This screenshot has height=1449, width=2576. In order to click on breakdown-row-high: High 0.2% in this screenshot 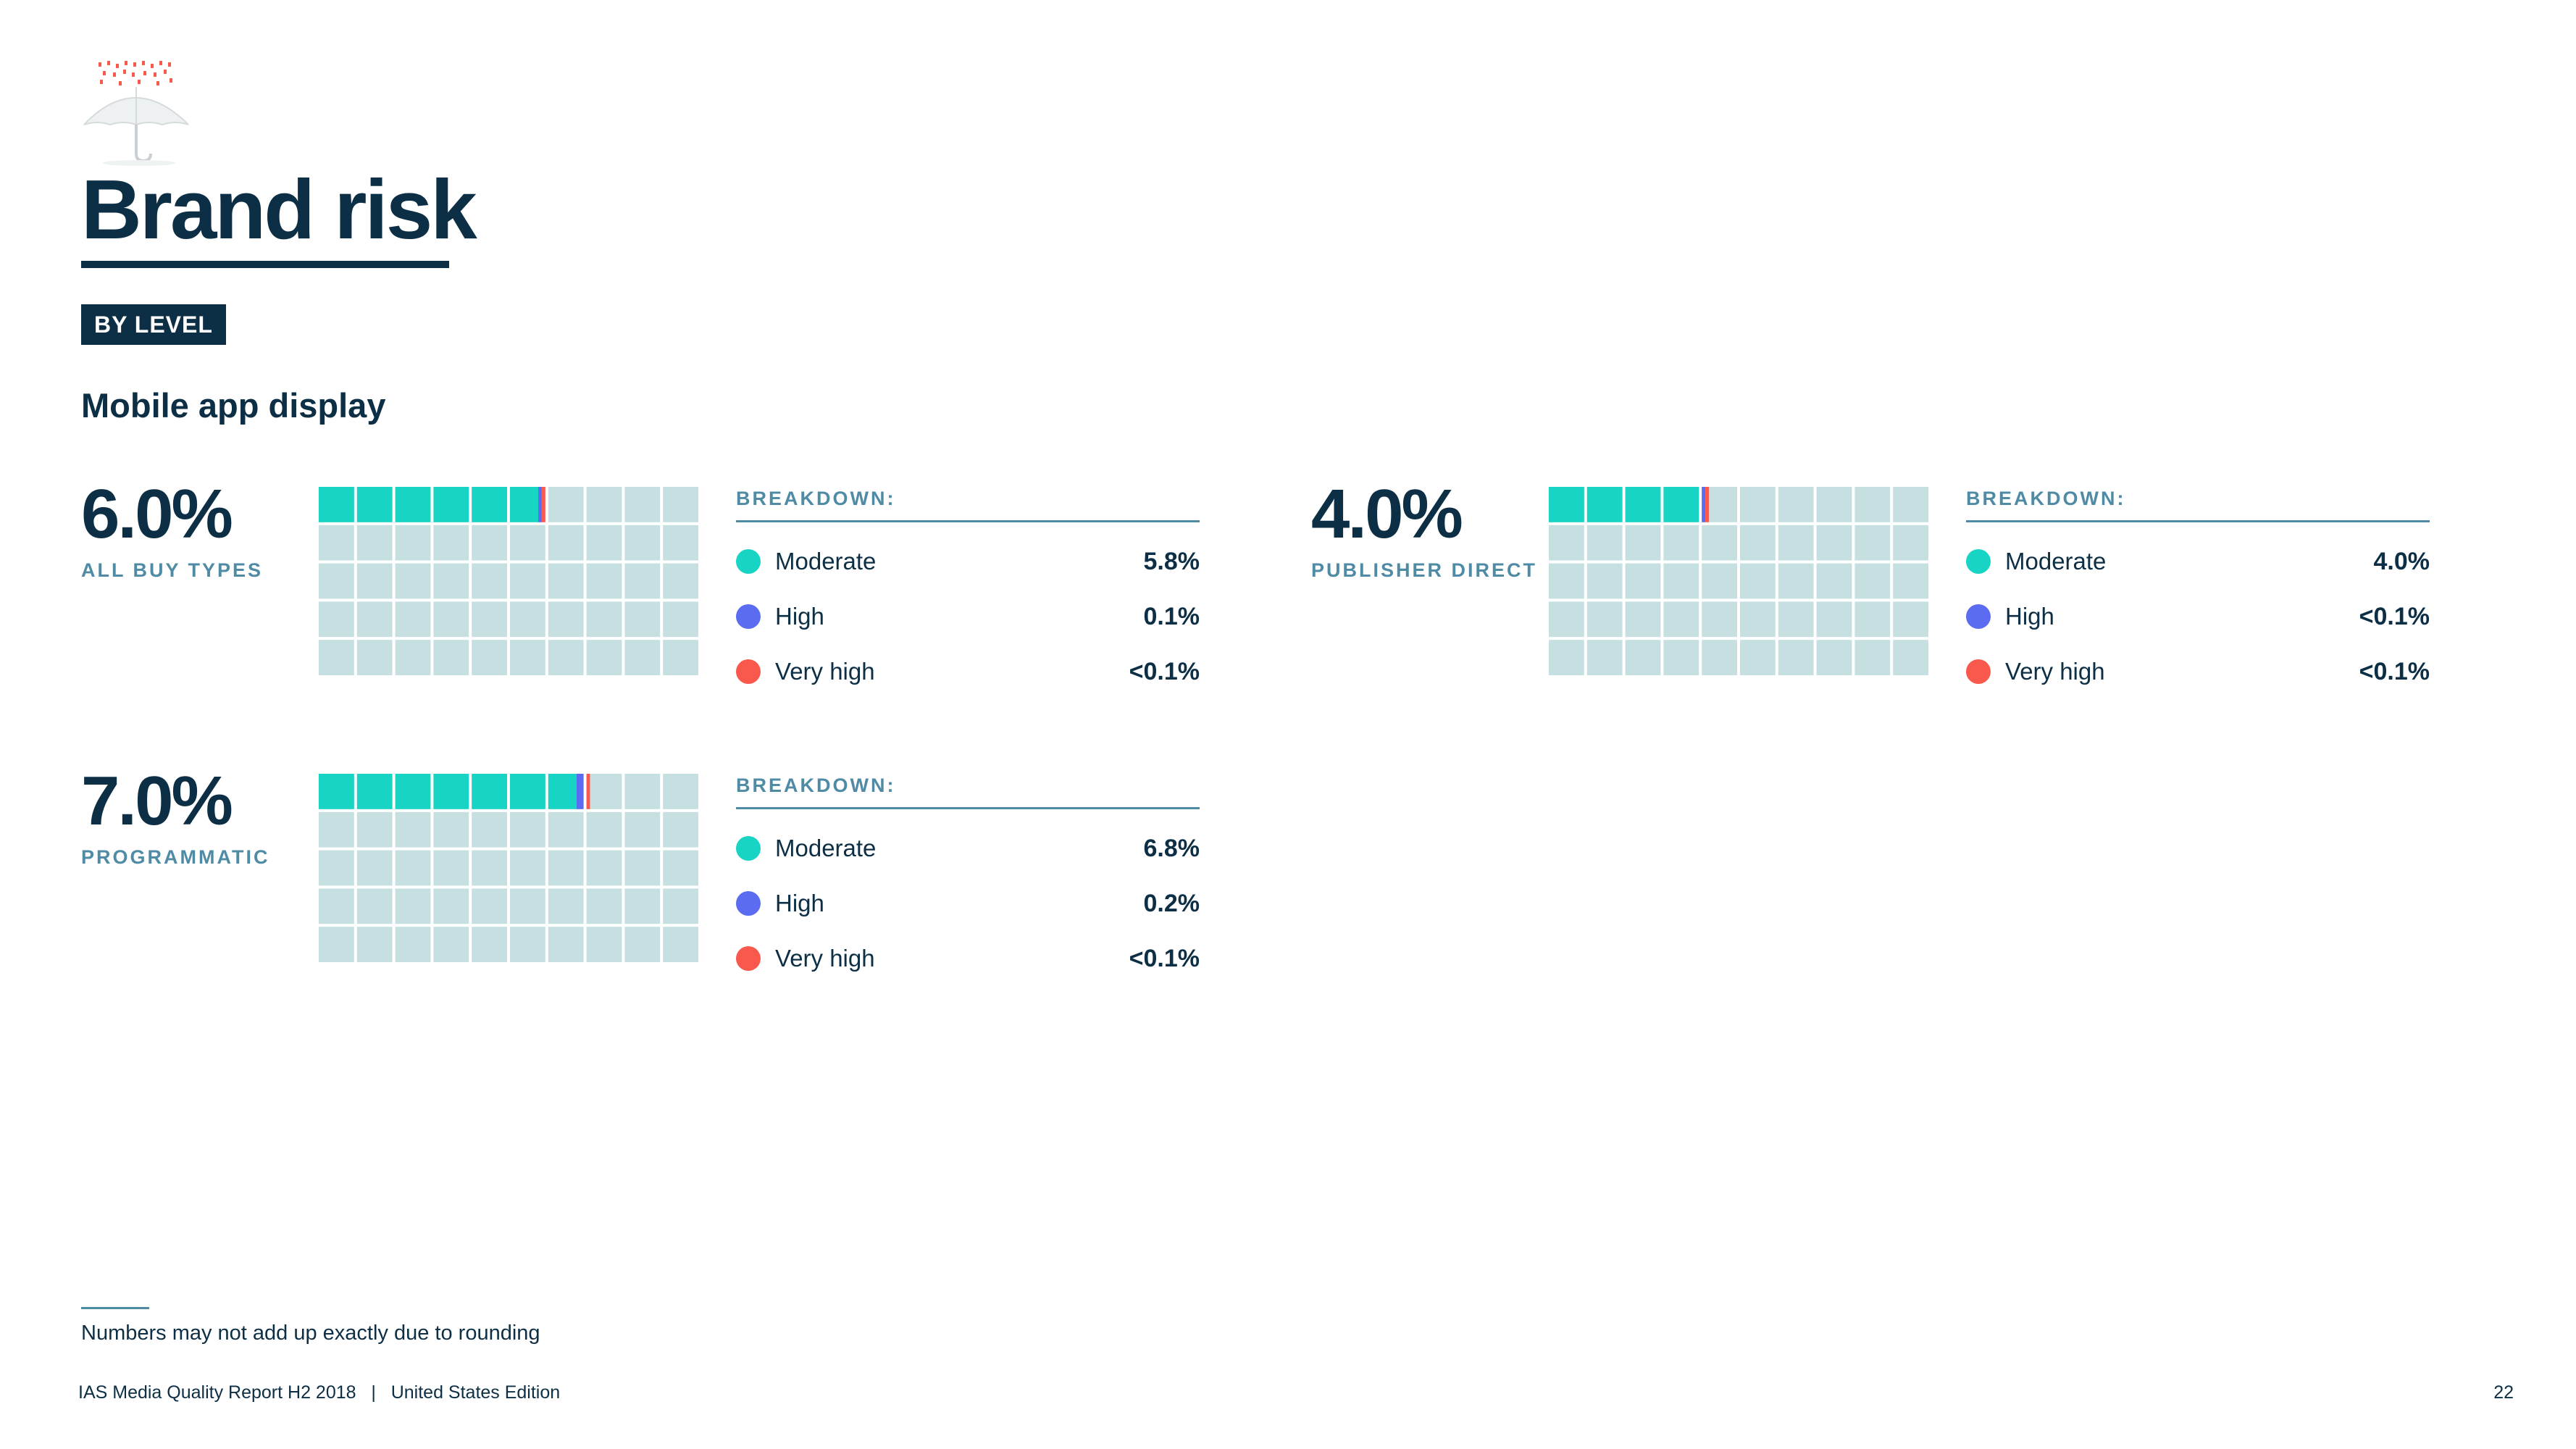, I will do `click(968, 904)`.